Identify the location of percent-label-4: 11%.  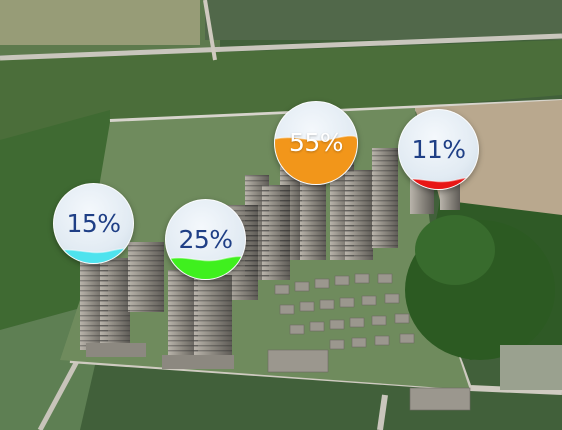
(438, 149).